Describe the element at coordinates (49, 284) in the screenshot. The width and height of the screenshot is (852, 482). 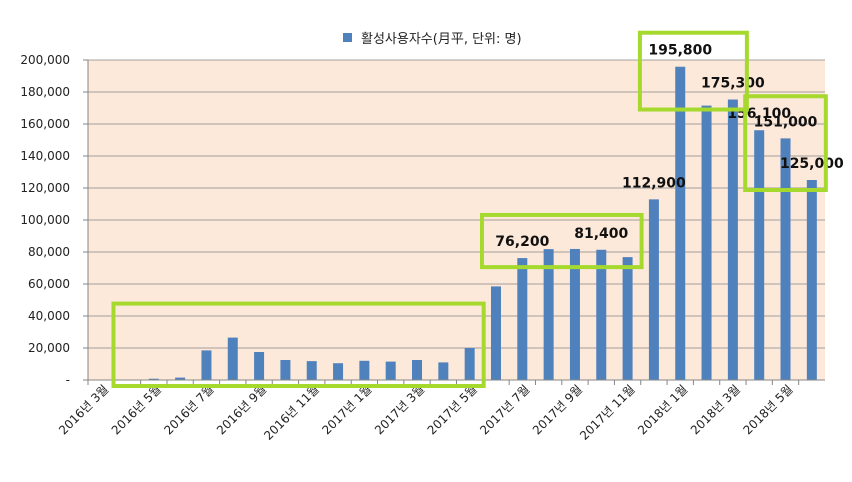
I see `y-tick-label: 60,000` at that location.